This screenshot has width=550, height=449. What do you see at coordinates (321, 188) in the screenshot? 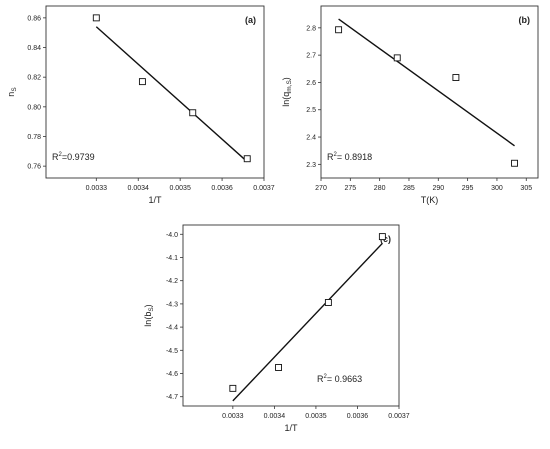
I see `x-tick-label: 270` at bounding box center [321, 188].